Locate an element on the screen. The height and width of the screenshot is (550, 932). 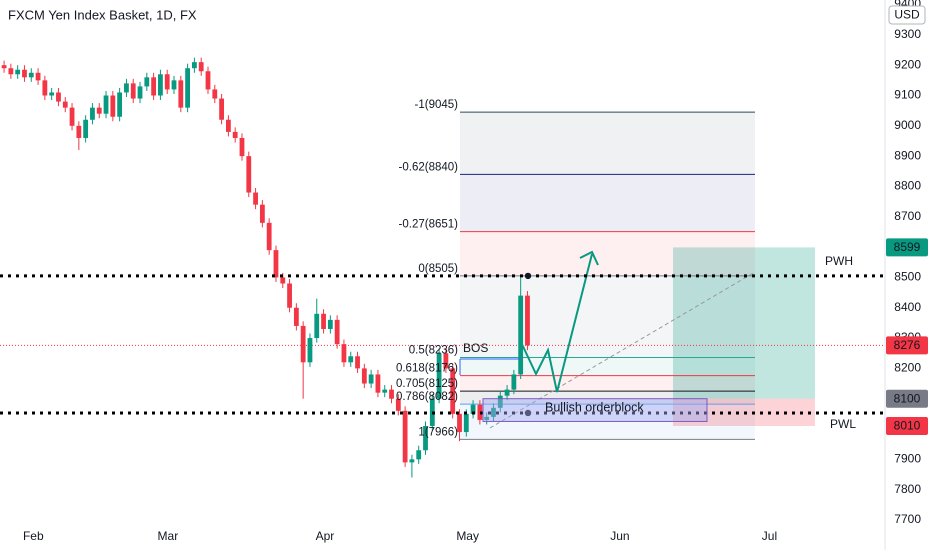
entry-badge is located at coordinates (907, 398).